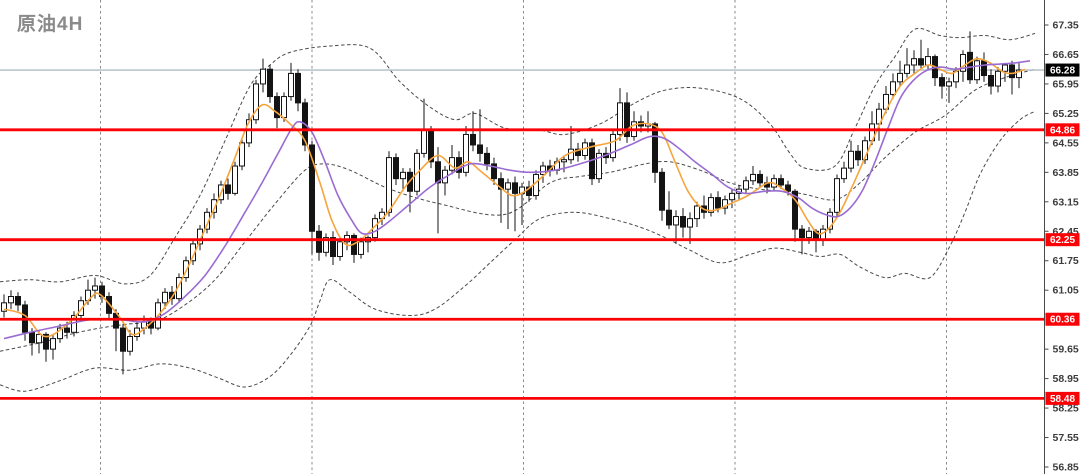  What do you see at coordinates (1066, 379) in the screenshot?
I see `axis-label: 58.95` at bounding box center [1066, 379].